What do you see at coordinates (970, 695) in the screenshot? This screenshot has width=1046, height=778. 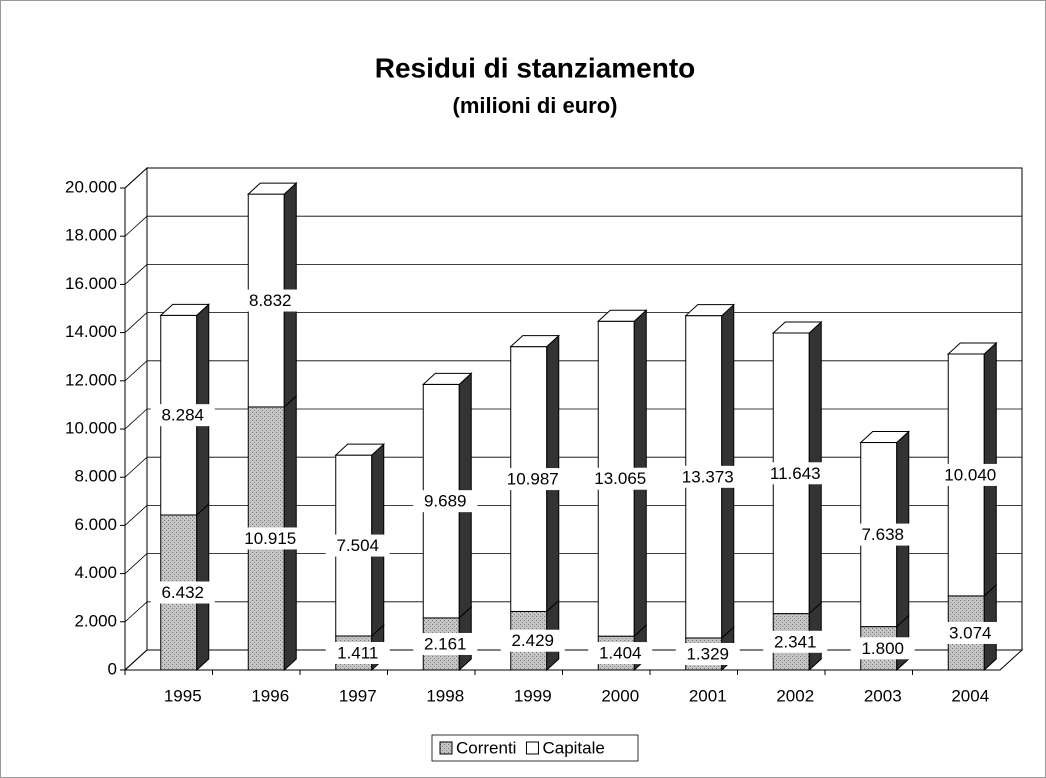 I see `x-tick-label: 2004` at bounding box center [970, 695].